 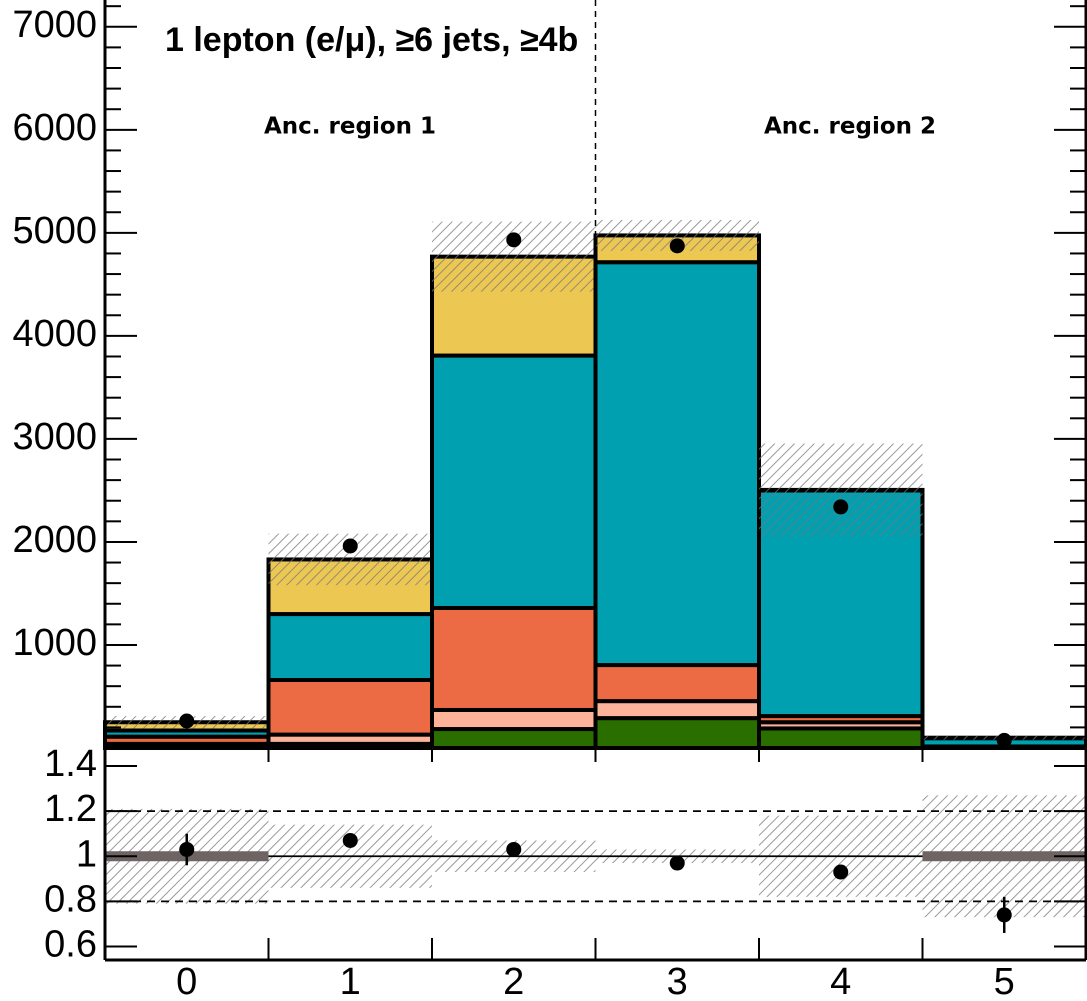 What do you see at coordinates (54, 334) in the screenshot?
I see `y-tick-label: 4000` at bounding box center [54, 334].